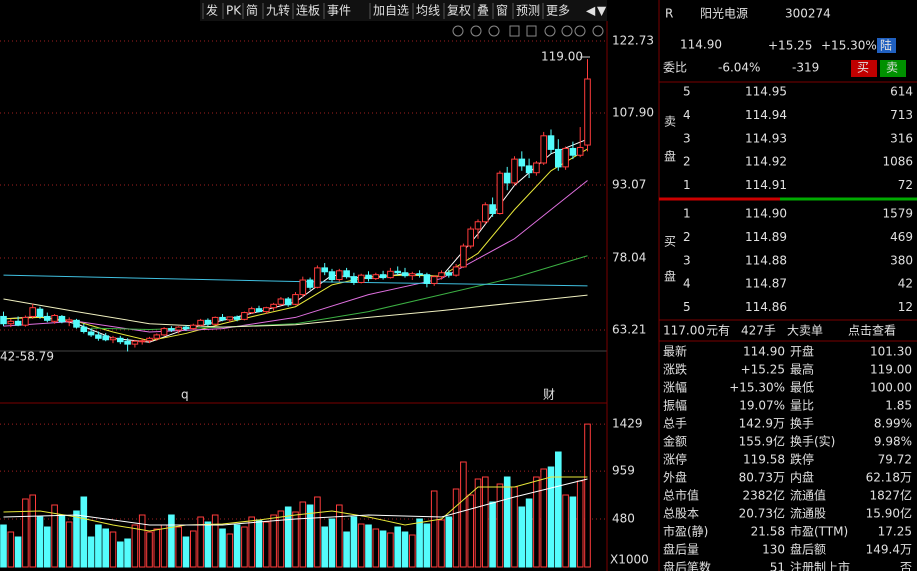 The height and width of the screenshot is (571, 917). I want to click on nav-back: ◀, so click(591, 11).